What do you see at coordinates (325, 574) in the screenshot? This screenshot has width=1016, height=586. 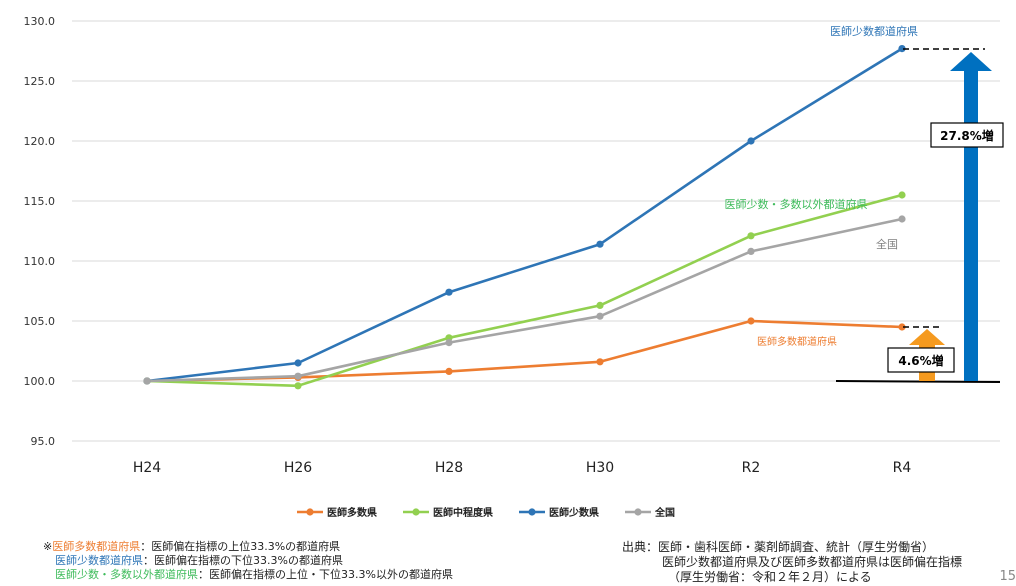 I see `footnote-text-mid: ：医師偏在指標の上位・下位33.3%以外の都道府県` at bounding box center [325, 574].